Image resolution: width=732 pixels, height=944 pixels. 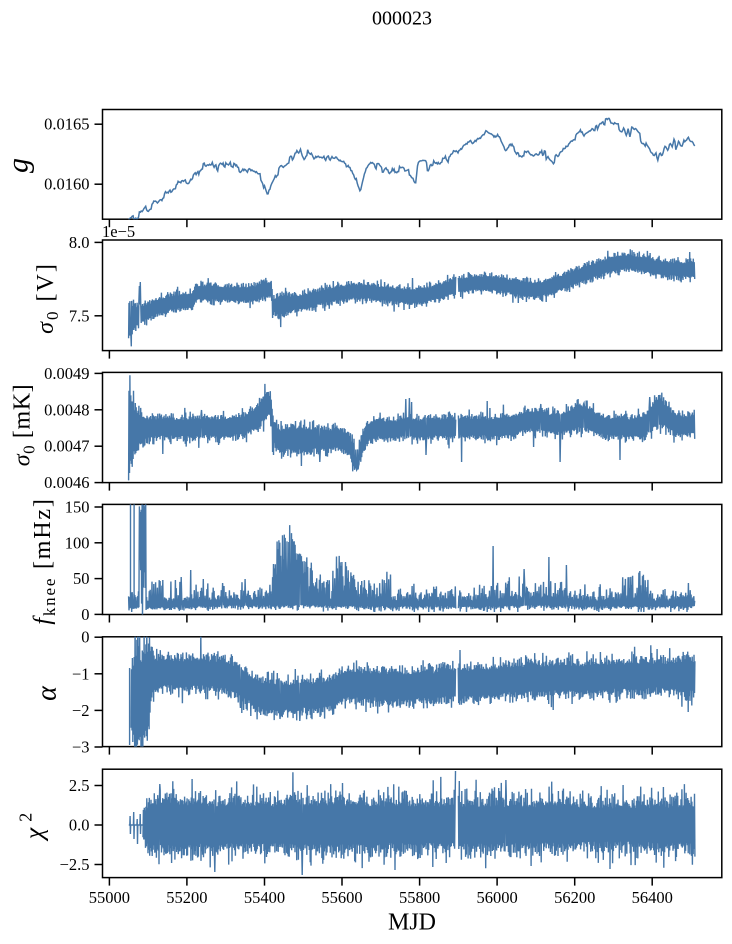 I want to click on svg-text: 56400, so click(x=652, y=897).